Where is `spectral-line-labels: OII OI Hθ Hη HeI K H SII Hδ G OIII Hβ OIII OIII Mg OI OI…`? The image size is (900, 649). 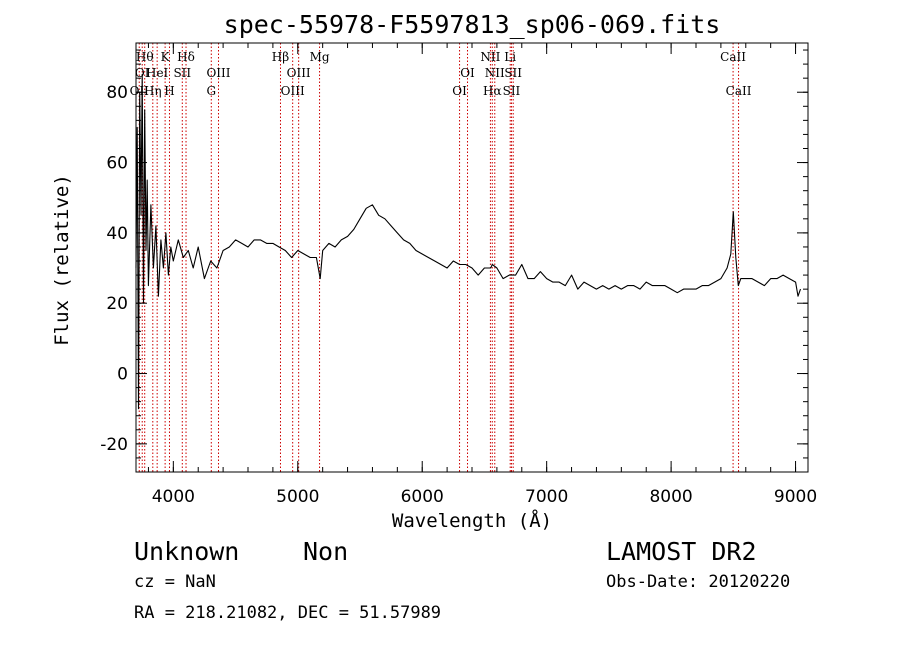 spectral-line-labels: OII OI Hθ Hη HeI K H SII Hδ G OIII Hβ OIII OIII Mg OI OI… is located at coordinates (441, 74).